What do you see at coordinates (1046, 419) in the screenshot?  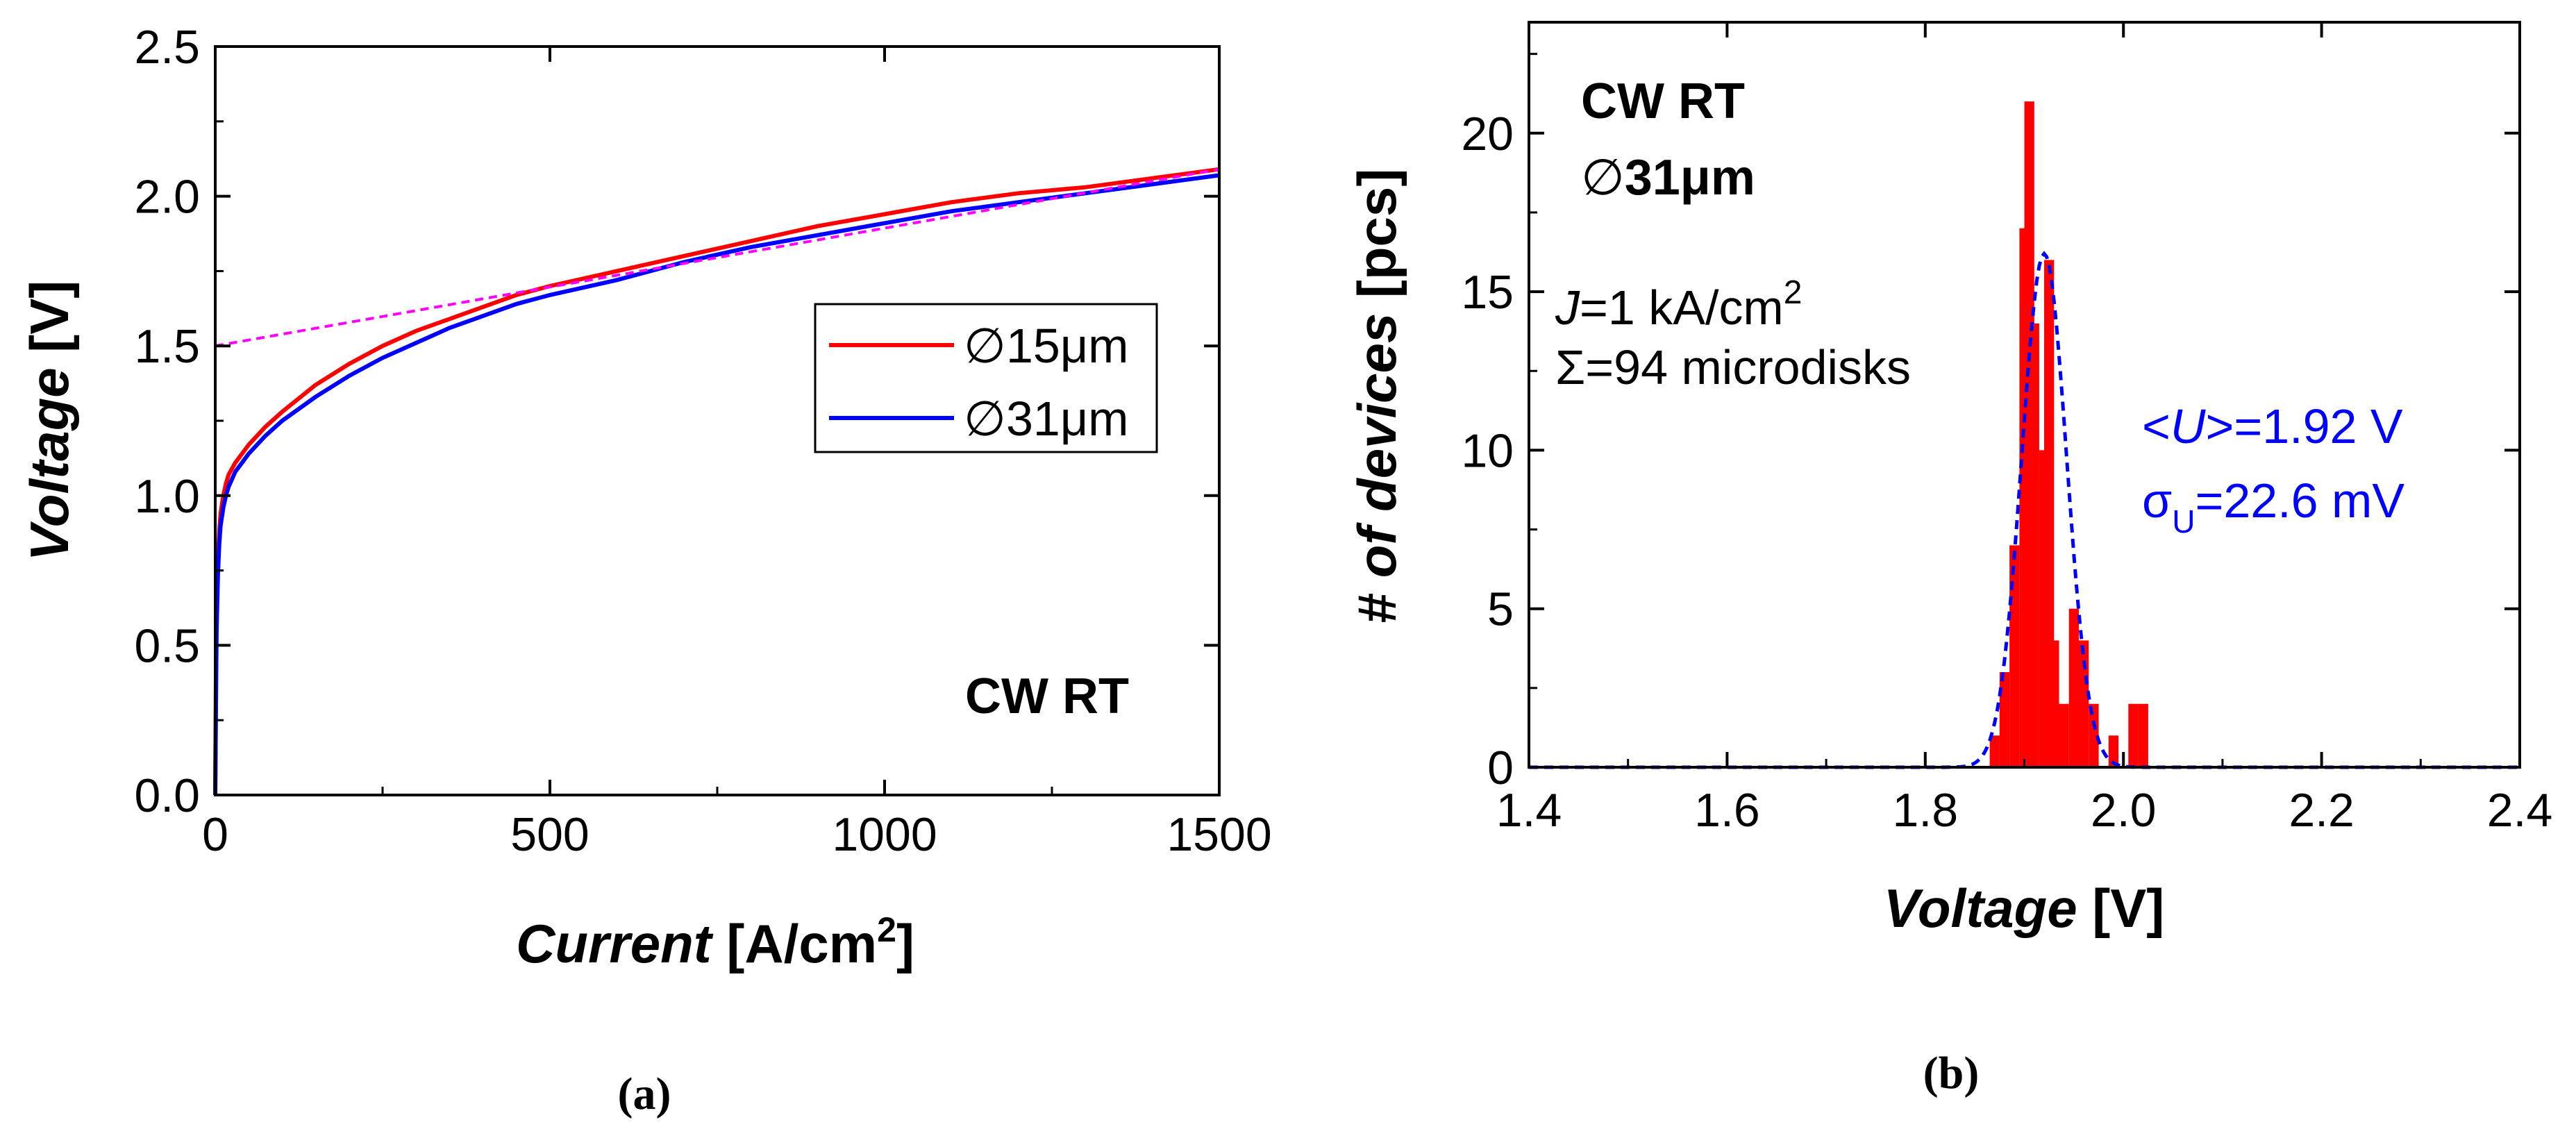 I see `legend-label-31um: ∅31μm` at bounding box center [1046, 419].